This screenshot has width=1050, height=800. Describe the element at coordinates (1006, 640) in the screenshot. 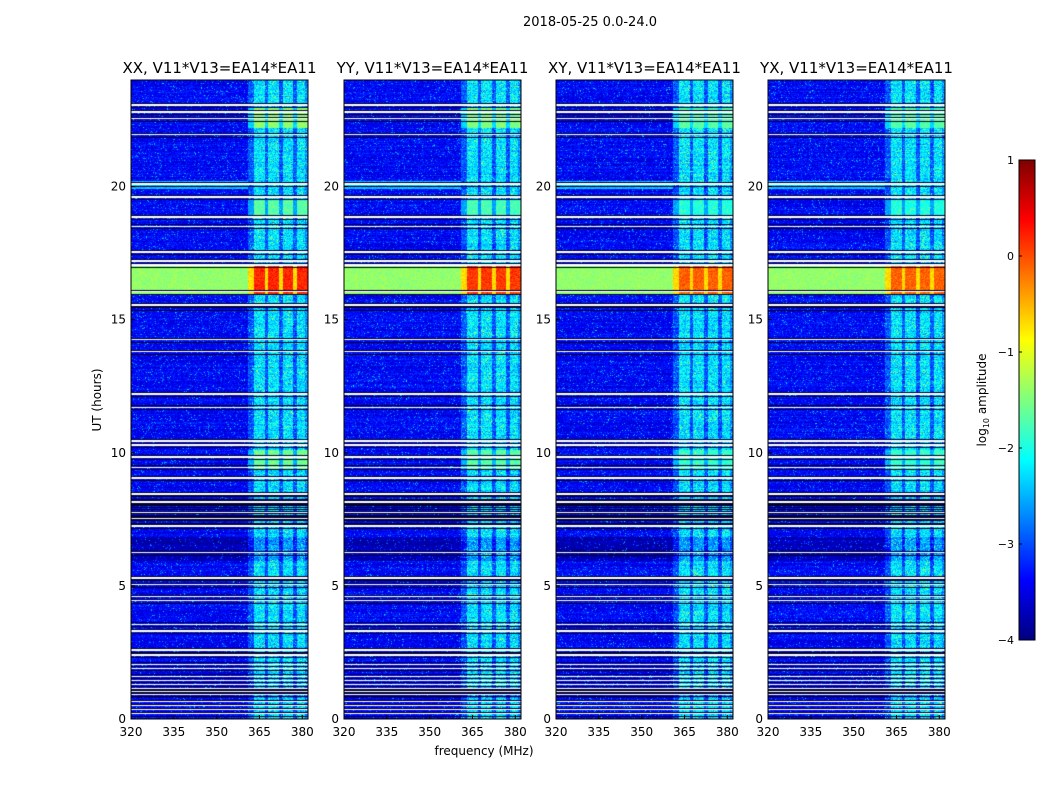

I see `colorbar-tick-label: −4` at that location.